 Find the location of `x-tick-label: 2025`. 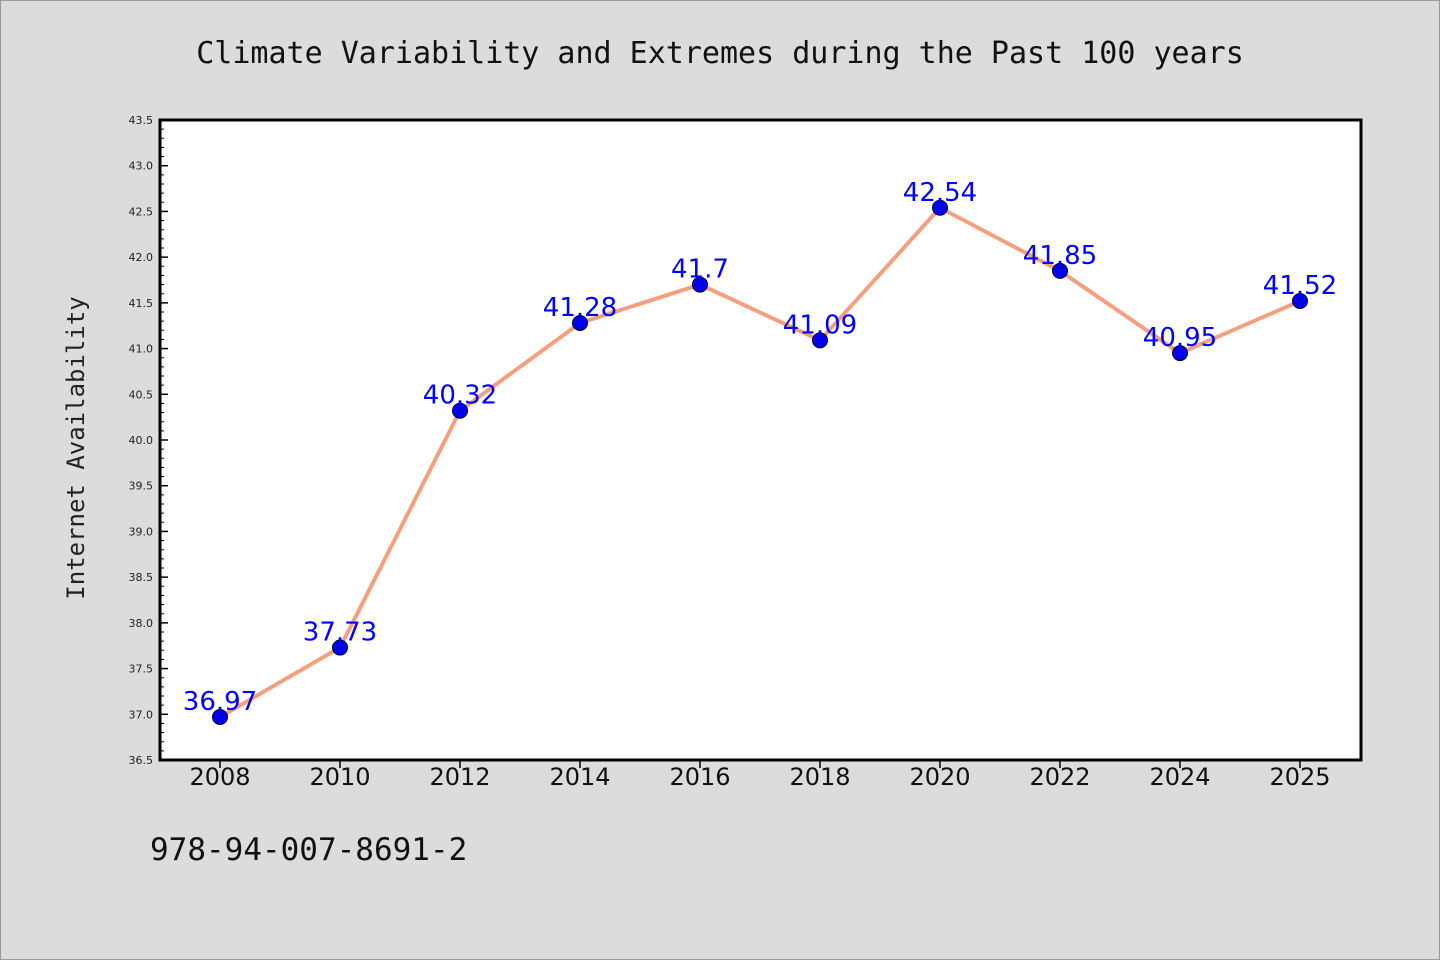

x-tick-label: 2025 is located at coordinates (1299, 777).